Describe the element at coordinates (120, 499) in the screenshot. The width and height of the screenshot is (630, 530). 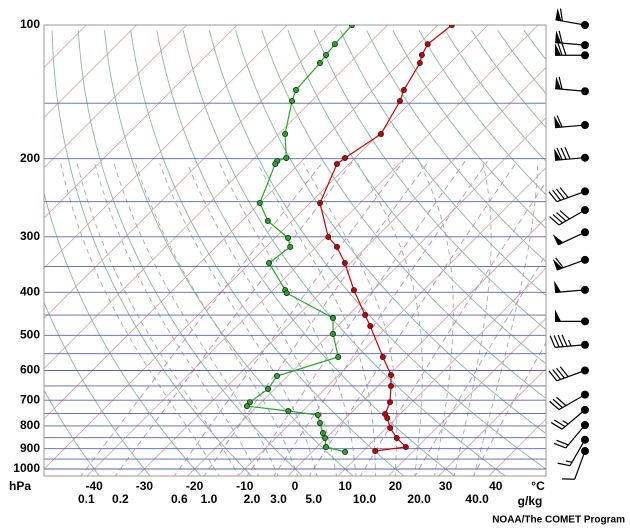
I see `mixing-ratio-label: 0.2` at that location.